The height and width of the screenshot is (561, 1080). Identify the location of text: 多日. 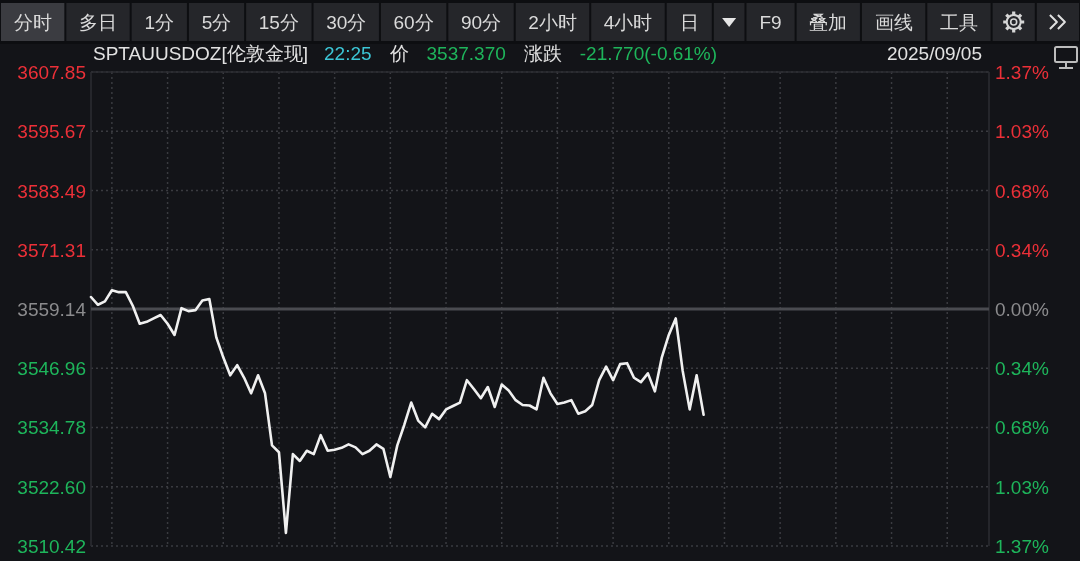
(98, 22).